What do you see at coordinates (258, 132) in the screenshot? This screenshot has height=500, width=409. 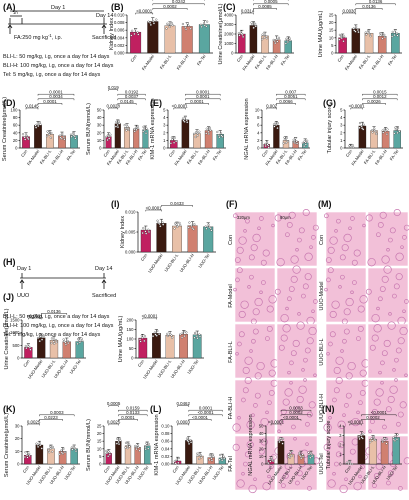 I see `y-tick-label: 4` at bounding box center [258, 132].